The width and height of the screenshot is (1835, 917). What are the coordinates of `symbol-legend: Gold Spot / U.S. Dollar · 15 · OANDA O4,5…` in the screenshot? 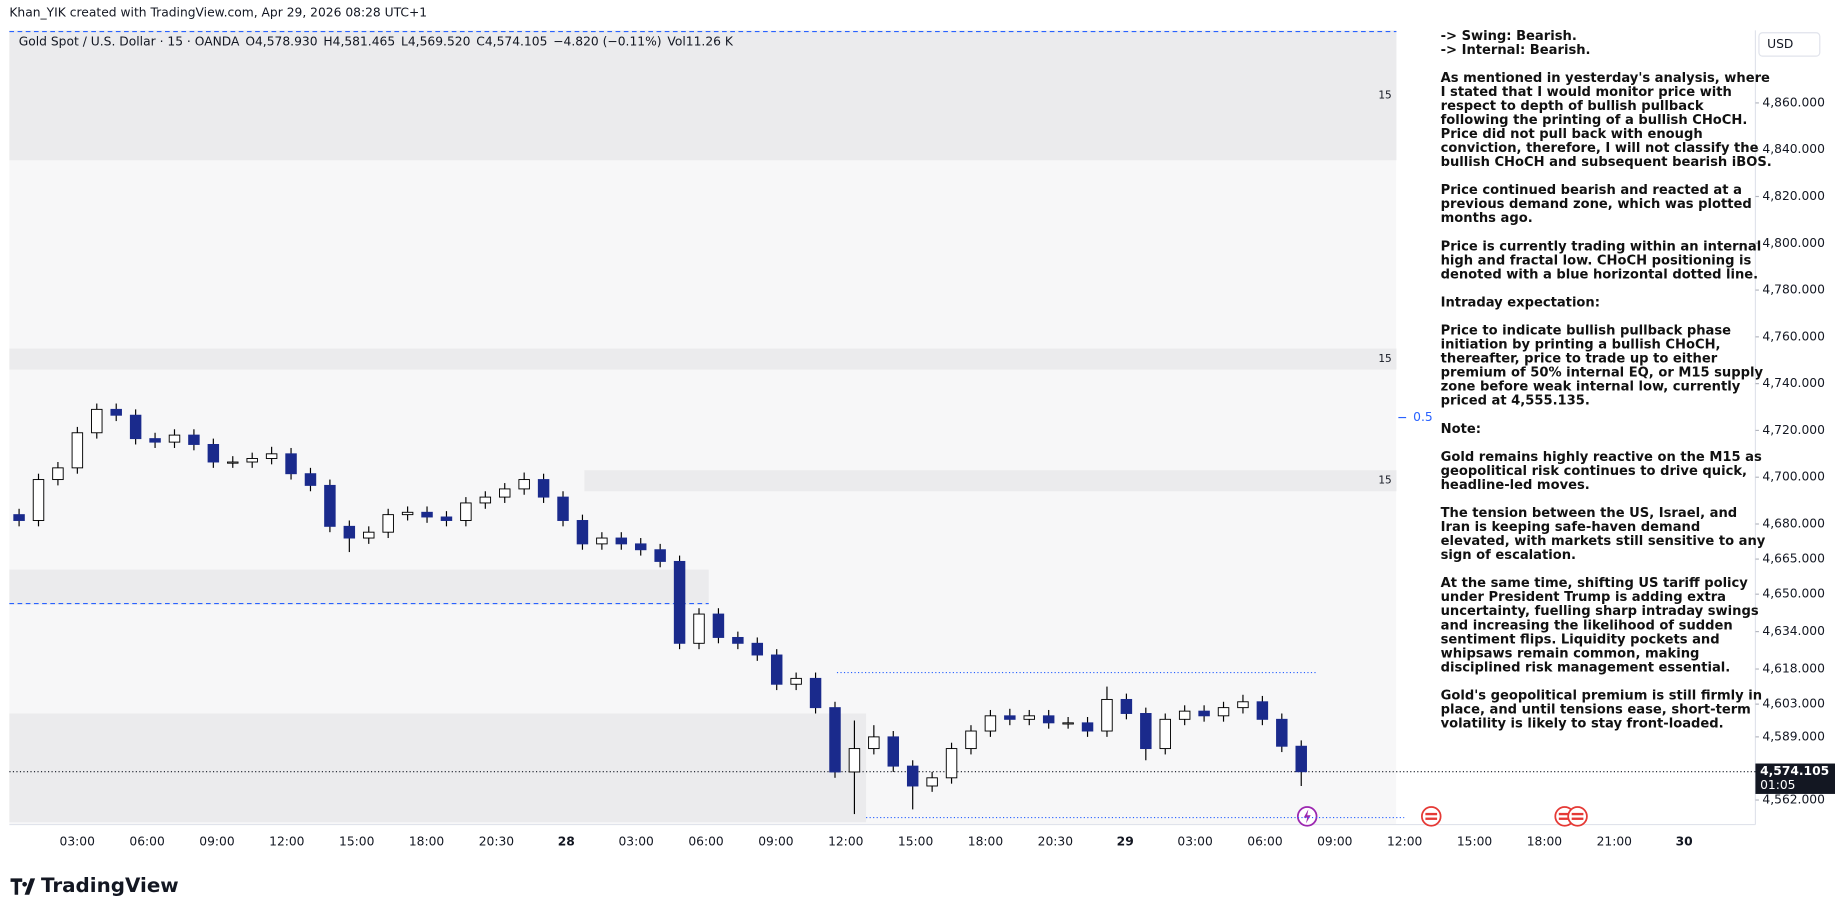 It's located at (379, 42).